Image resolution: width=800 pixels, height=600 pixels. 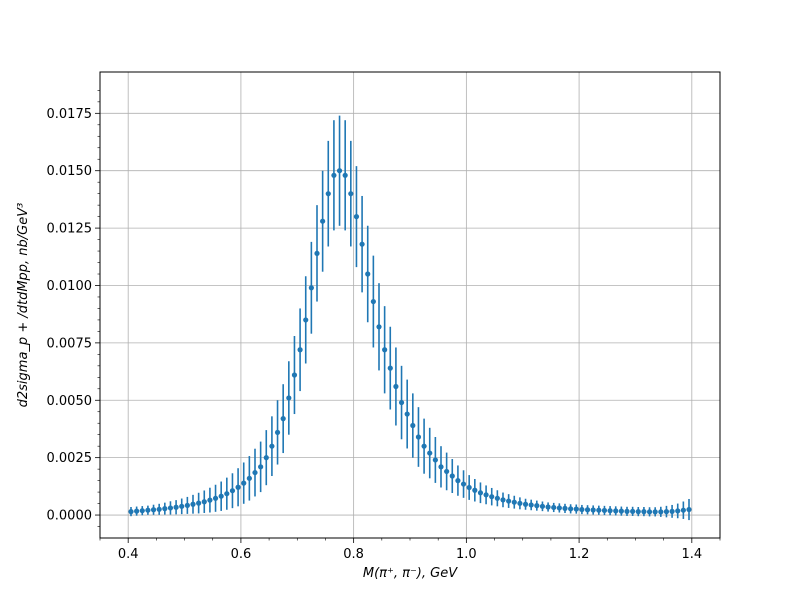 What do you see at coordinates (579, 554) in the screenshot?
I see `x-tick-label: 1.2` at bounding box center [579, 554].